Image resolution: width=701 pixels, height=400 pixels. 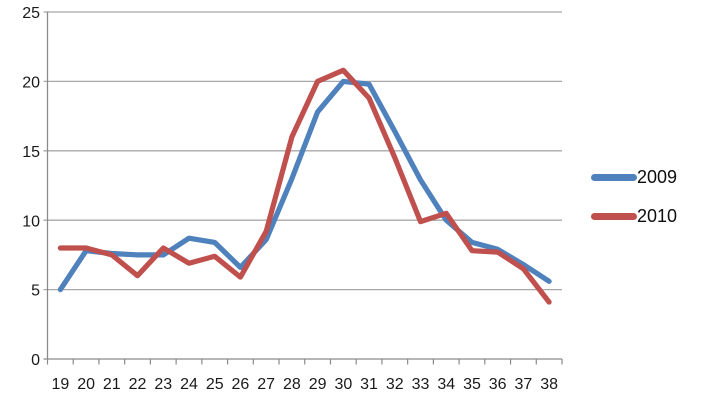 What do you see at coordinates (189, 384) in the screenshot?
I see `x-tick-label: 24` at bounding box center [189, 384].